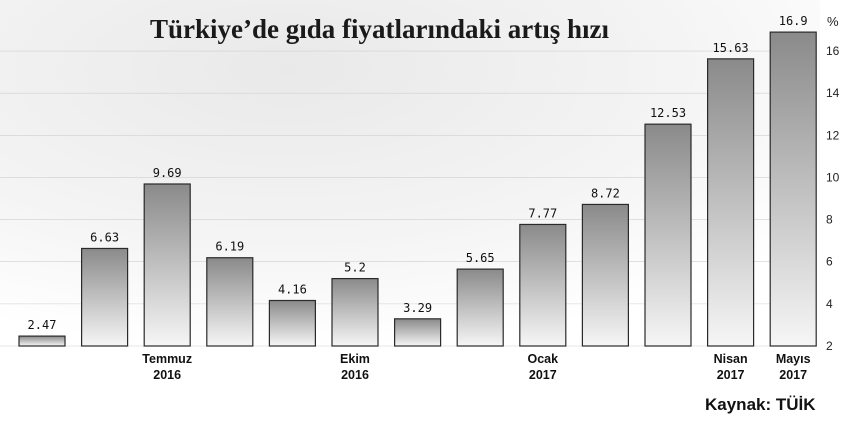  Describe the element at coordinates (833, 198) in the screenshot. I see `y-axis-ticks: 2 4 6 8 10 12 14 16` at that location.